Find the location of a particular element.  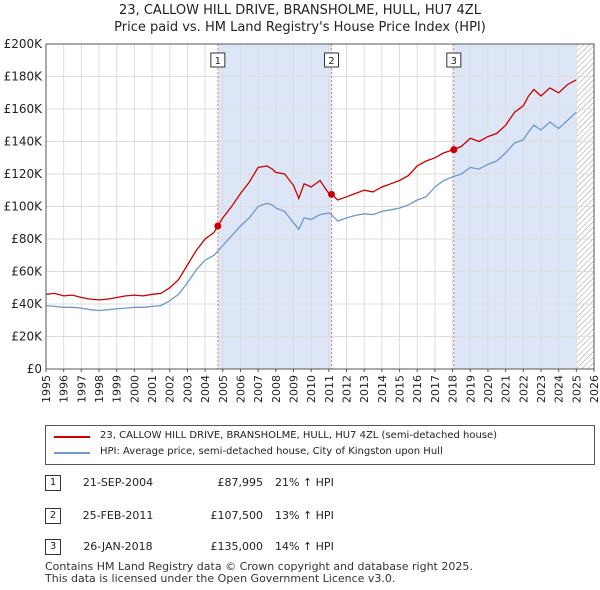

transaction-number: 3 is located at coordinates (53, 547).